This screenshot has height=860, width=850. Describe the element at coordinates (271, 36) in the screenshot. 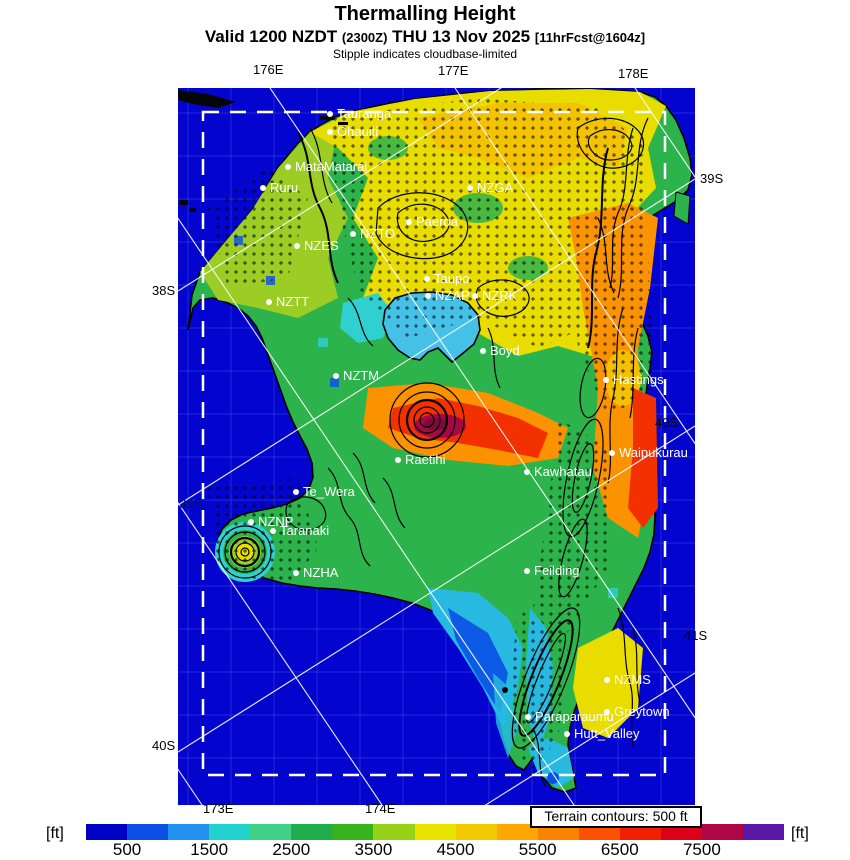

I see `valid-time: Valid 1200 NZDT` at that location.